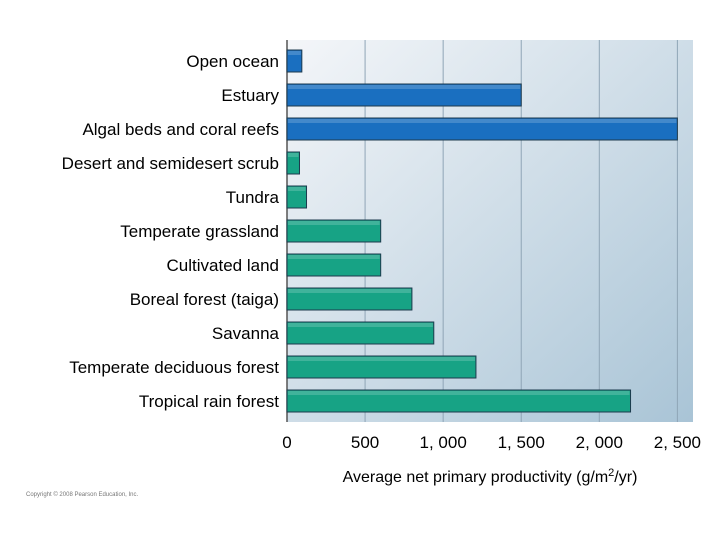 The height and width of the screenshot is (540, 720). What do you see at coordinates (443, 442) in the screenshot?
I see `x-tick-label-2: 1, 000` at bounding box center [443, 442].